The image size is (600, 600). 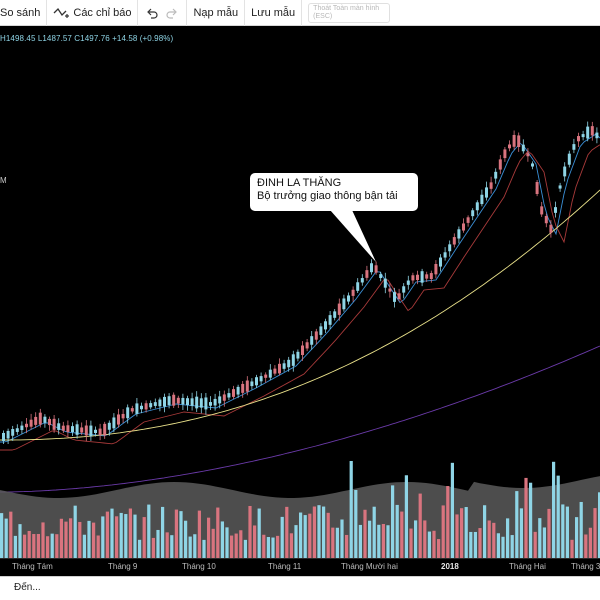 I want to click on redo-icon, so click(x=172, y=13).